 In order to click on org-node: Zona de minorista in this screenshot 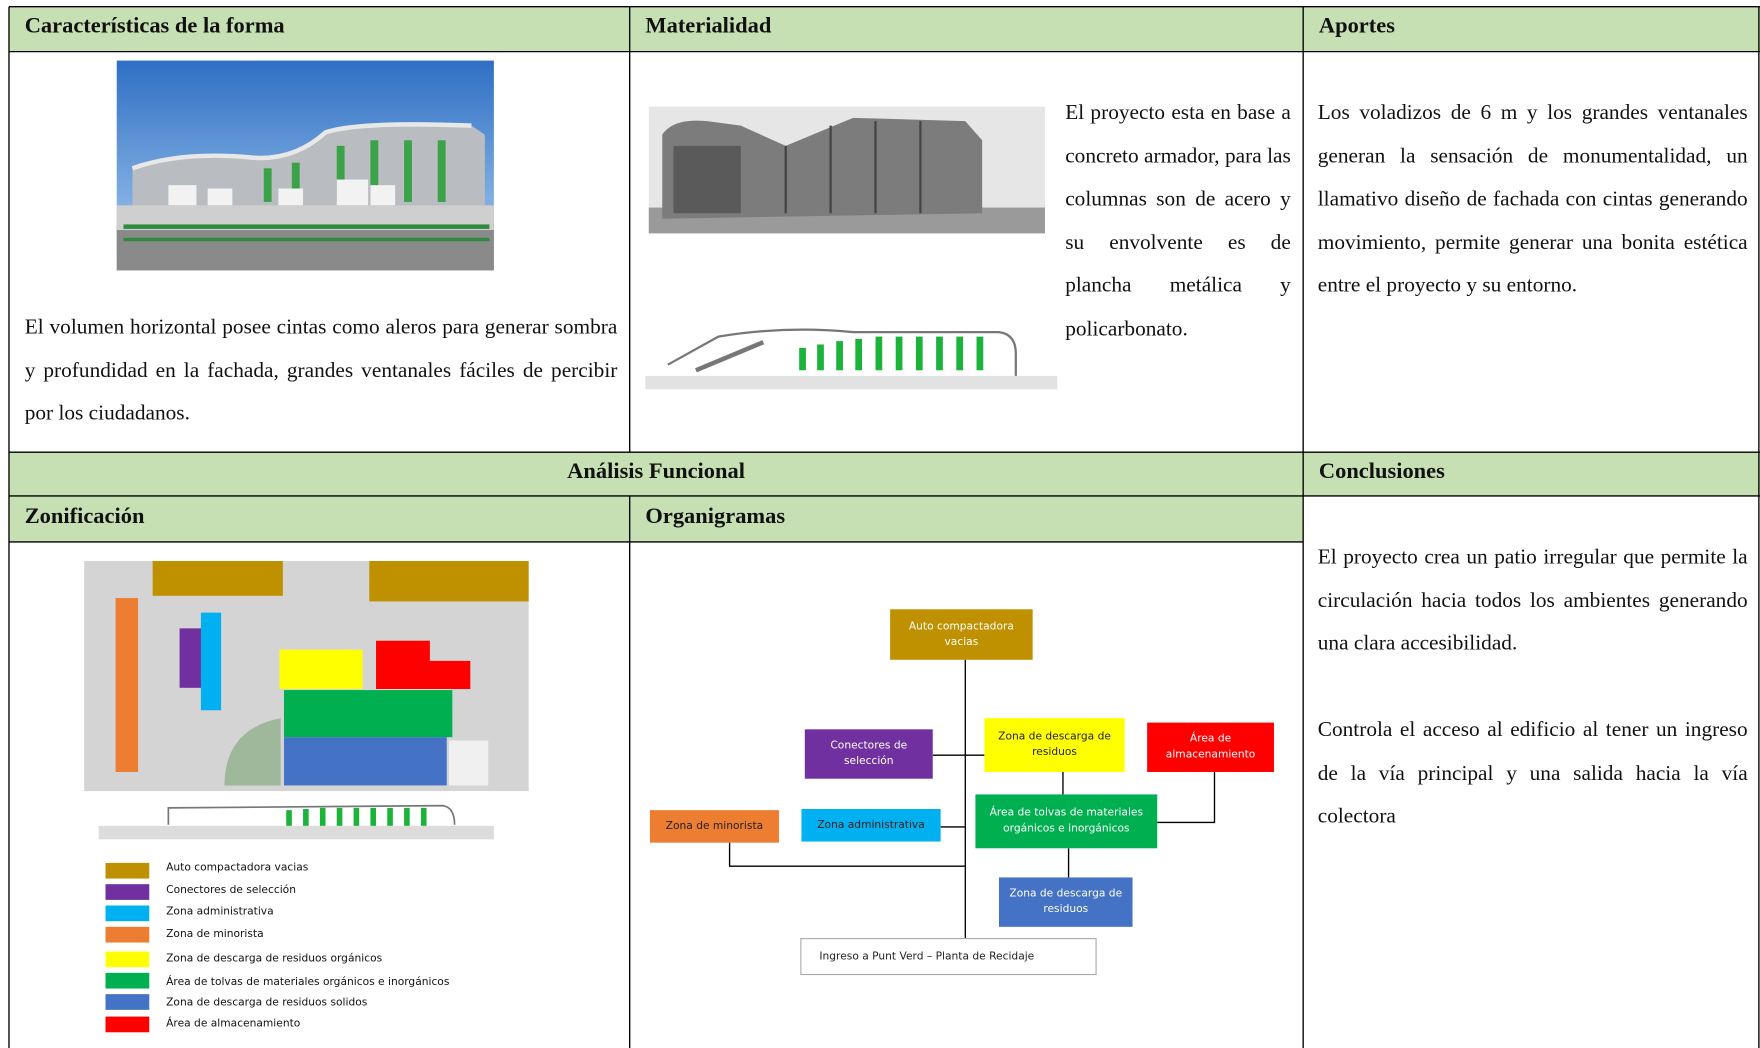, I will do `click(714, 826)`.